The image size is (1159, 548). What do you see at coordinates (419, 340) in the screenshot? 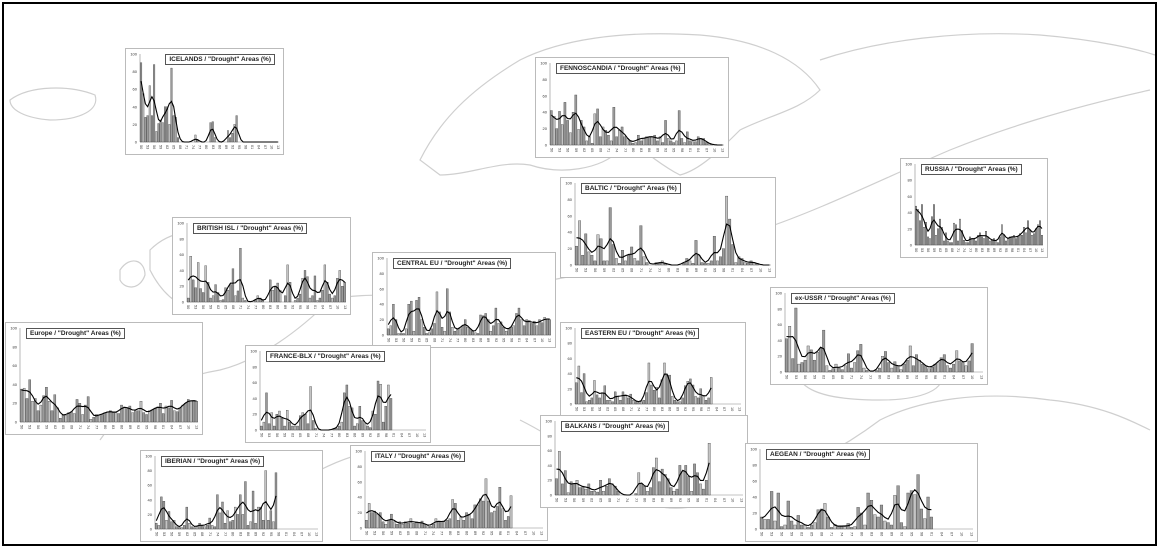
I see `x-tick-label: 62` at bounding box center [419, 340].